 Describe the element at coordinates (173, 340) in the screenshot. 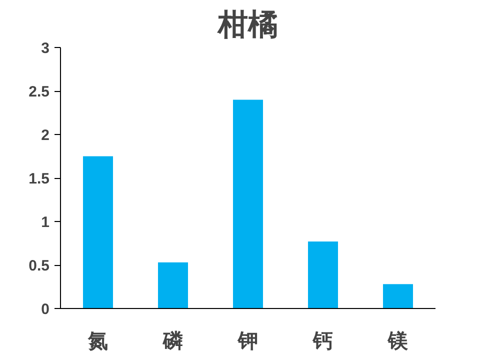

I see `x-tick-label: 磷` at that location.